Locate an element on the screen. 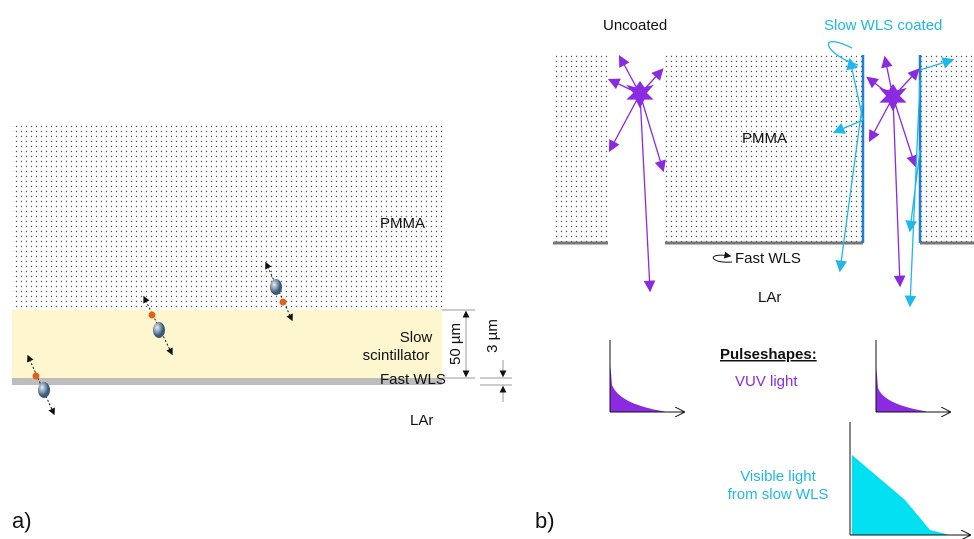  particles is located at coordinates (160, 338).